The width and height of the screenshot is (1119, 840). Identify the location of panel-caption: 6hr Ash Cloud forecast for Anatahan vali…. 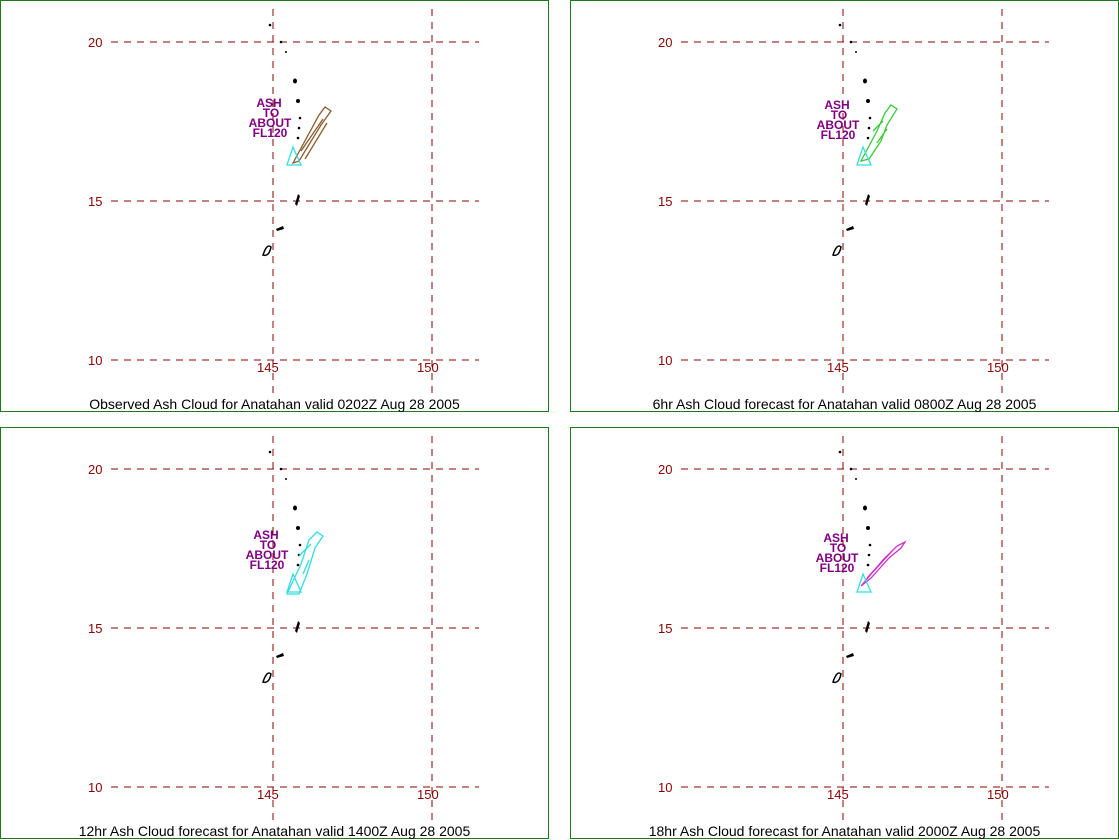
(844, 404).